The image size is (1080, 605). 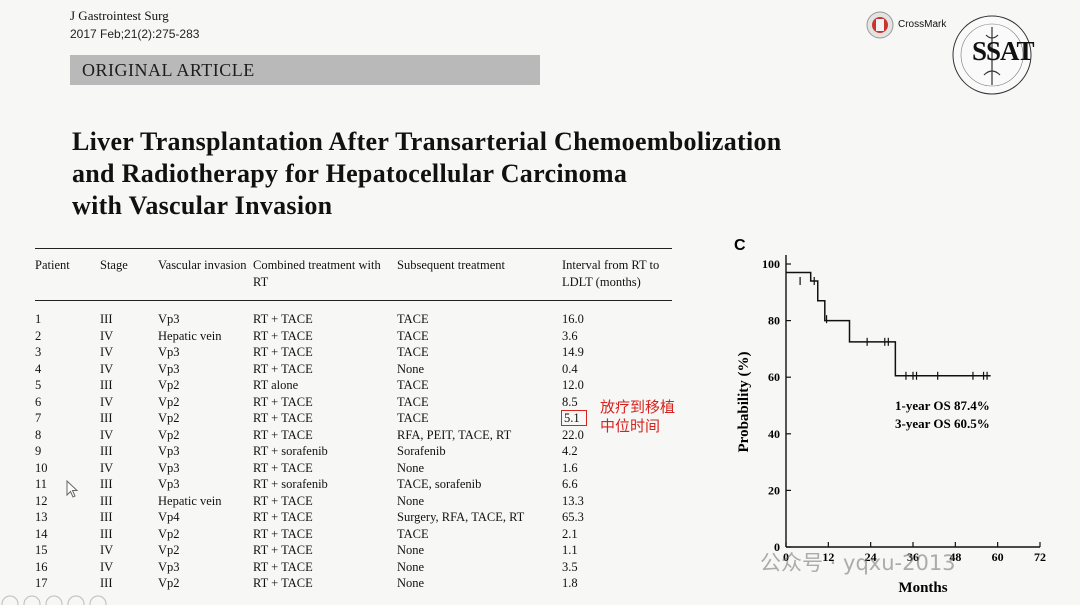 I want to click on col-header-interval: Interval from RT to LDLT (months), so click(x=611, y=273).